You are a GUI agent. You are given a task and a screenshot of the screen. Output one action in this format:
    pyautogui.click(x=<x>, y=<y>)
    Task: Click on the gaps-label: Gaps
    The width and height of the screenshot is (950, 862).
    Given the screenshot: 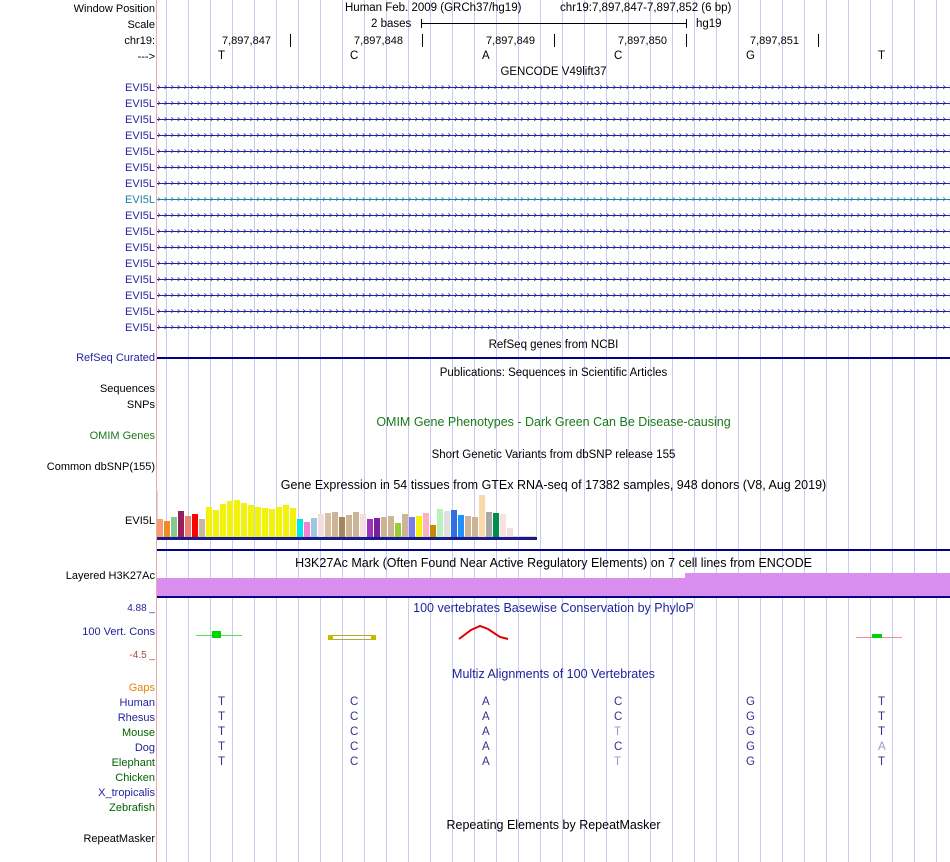 What is the action you would take?
    pyautogui.click(x=141, y=688)
    